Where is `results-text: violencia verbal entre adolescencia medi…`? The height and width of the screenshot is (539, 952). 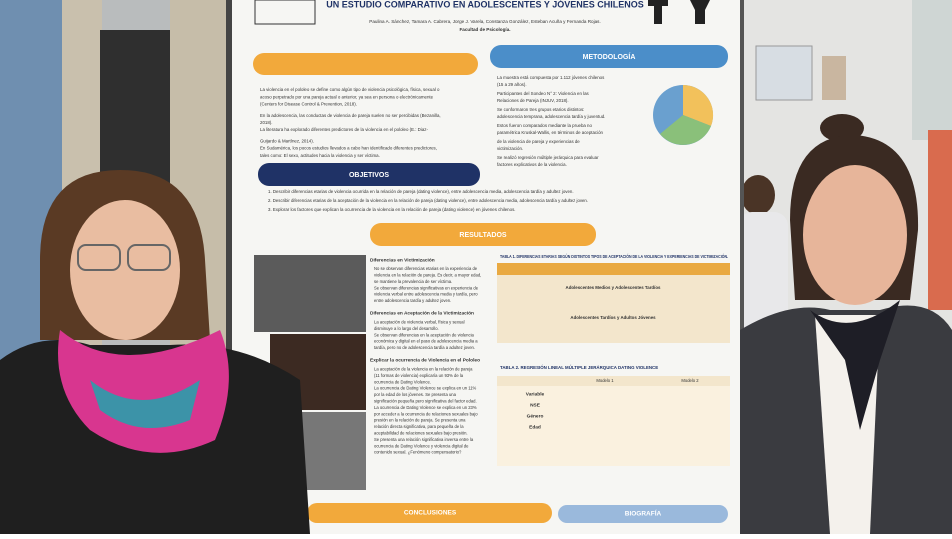 results-text: violencia verbal entre adolescencia medi… is located at coordinates (426, 294).